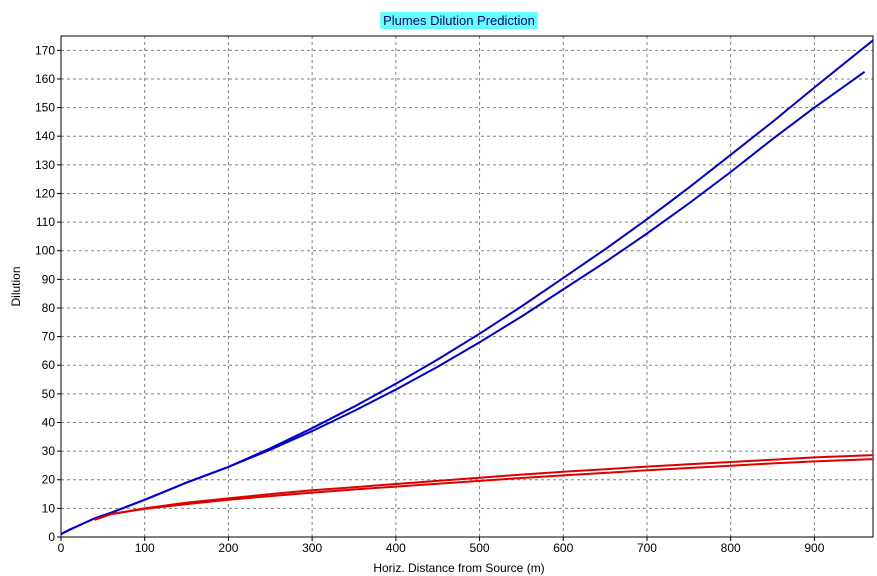 The height and width of the screenshot is (576, 877). Describe the element at coordinates (45, 222) in the screenshot. I see `y-tick-label: 110` at that location.